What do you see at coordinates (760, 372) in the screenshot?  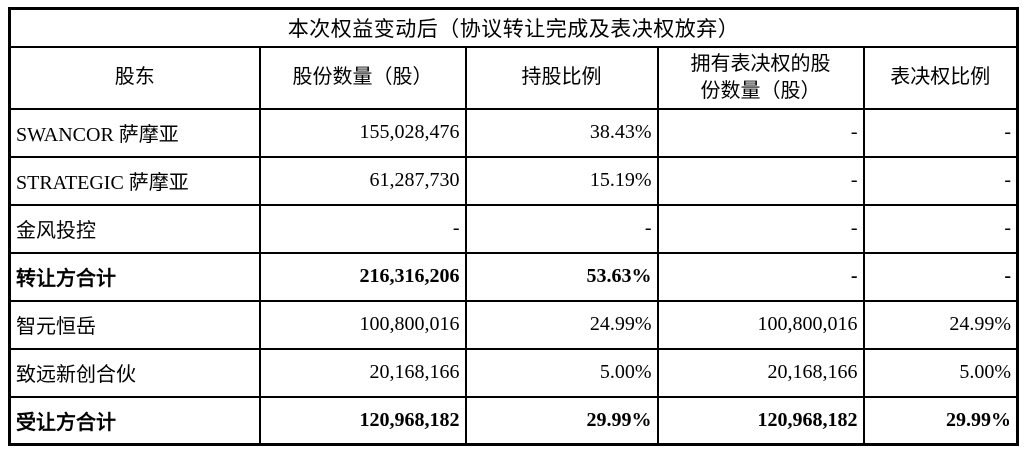 I see `cell-voting-shares: 20,168,166` at bounding box center [760, 372].